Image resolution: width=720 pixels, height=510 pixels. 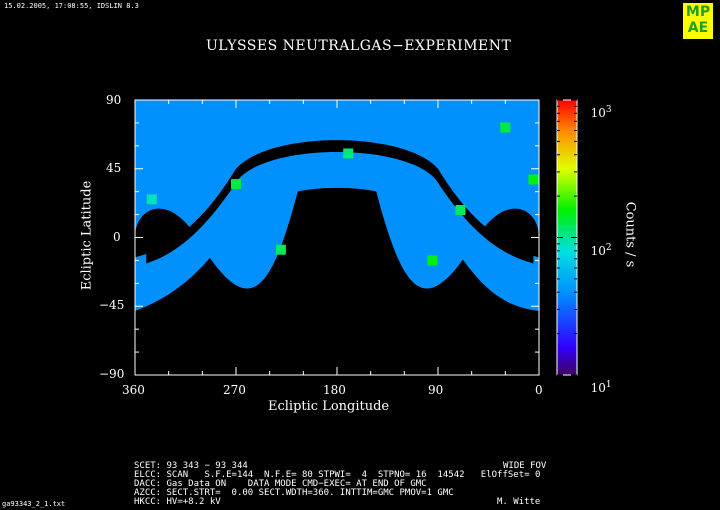 What do you see at coordinates (598, 388) in the screenshot?
I see `colorbar-tick-10-base: 10` at bounding box center [598, 388].